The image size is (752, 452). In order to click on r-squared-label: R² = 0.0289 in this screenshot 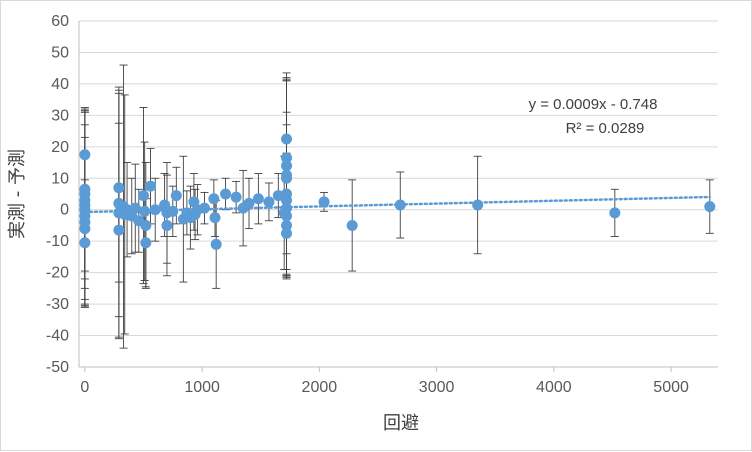, I will do `click(605, 128)`.